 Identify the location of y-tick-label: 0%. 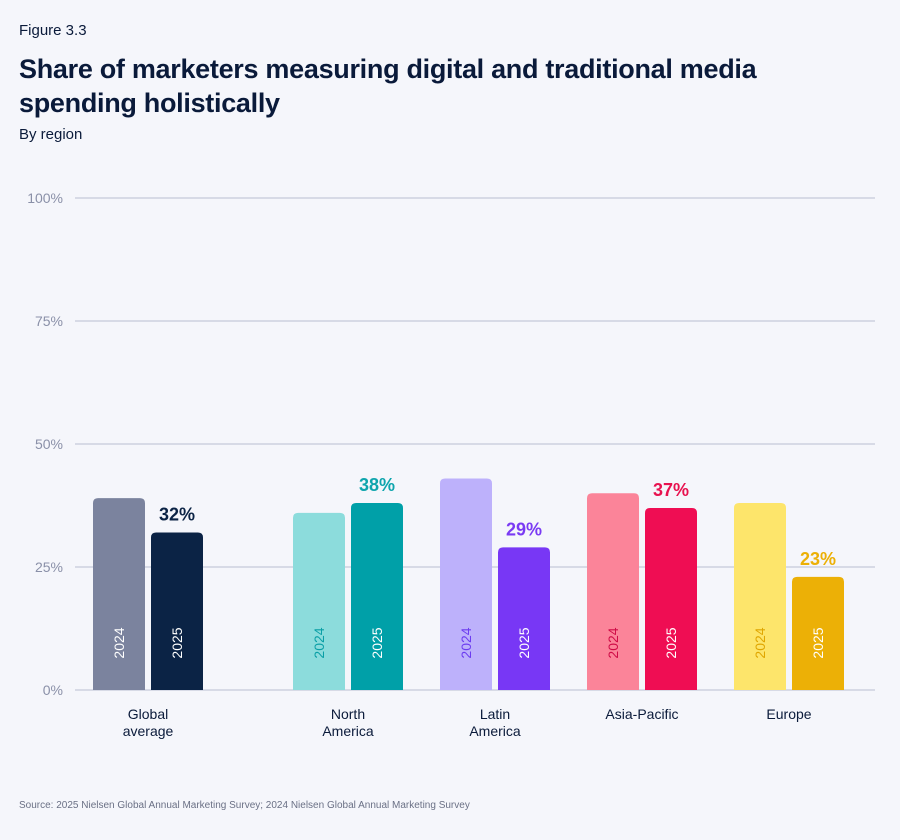
(53, 690).